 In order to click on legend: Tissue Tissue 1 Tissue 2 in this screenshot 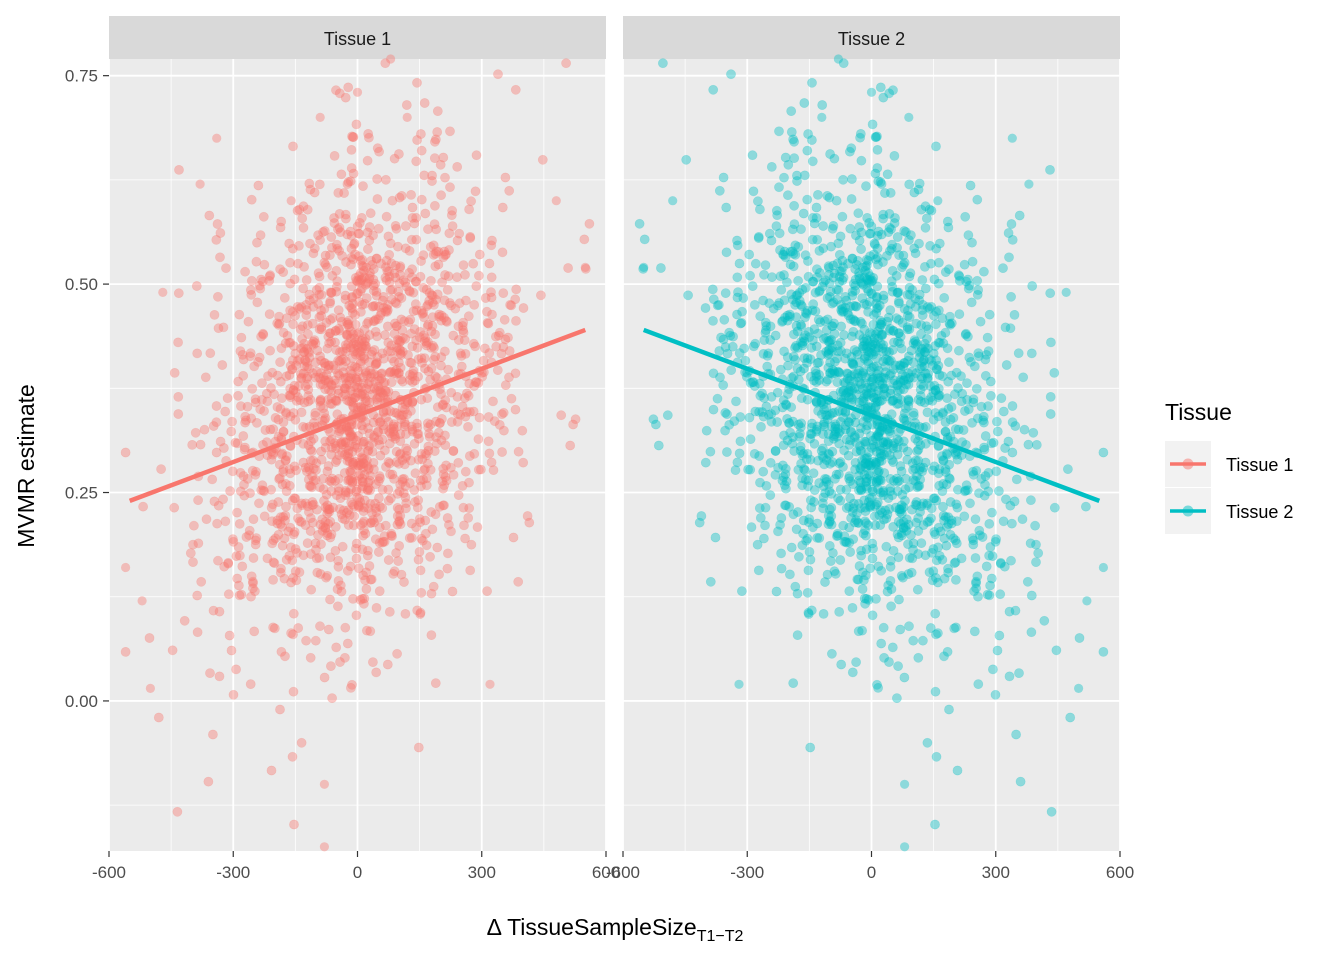, I will do `click(1229, 466)`.